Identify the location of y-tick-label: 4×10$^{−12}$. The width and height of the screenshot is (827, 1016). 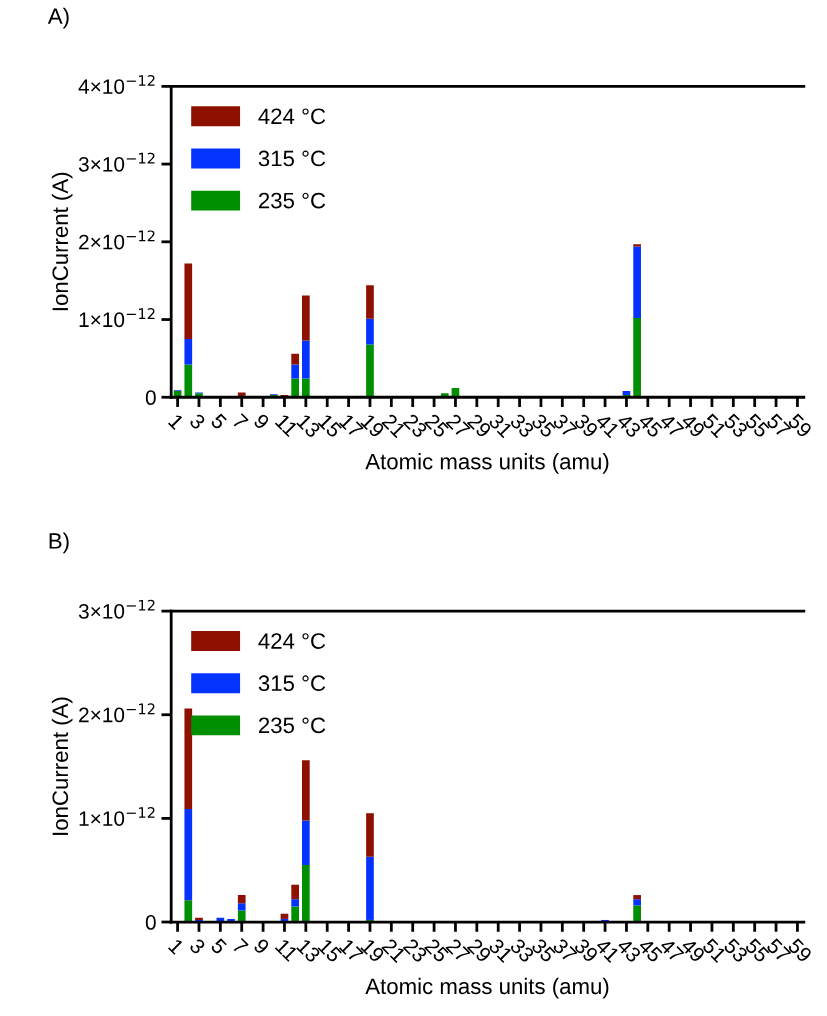
(116, 84).